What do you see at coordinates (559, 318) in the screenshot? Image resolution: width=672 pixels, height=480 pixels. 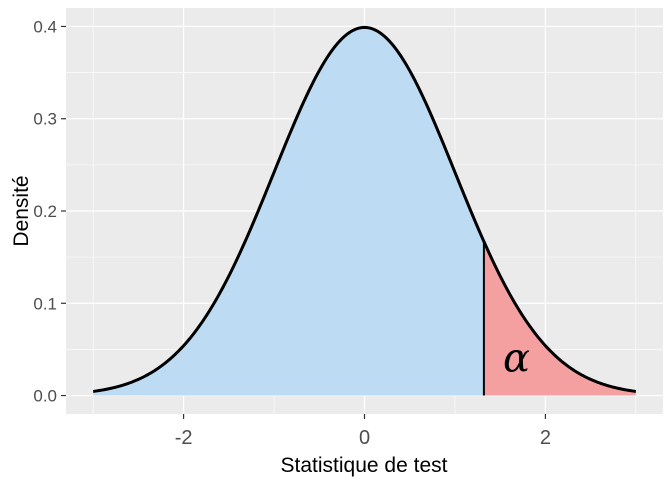 I see `rejection-tail-area` at bounding box center [559, 318].